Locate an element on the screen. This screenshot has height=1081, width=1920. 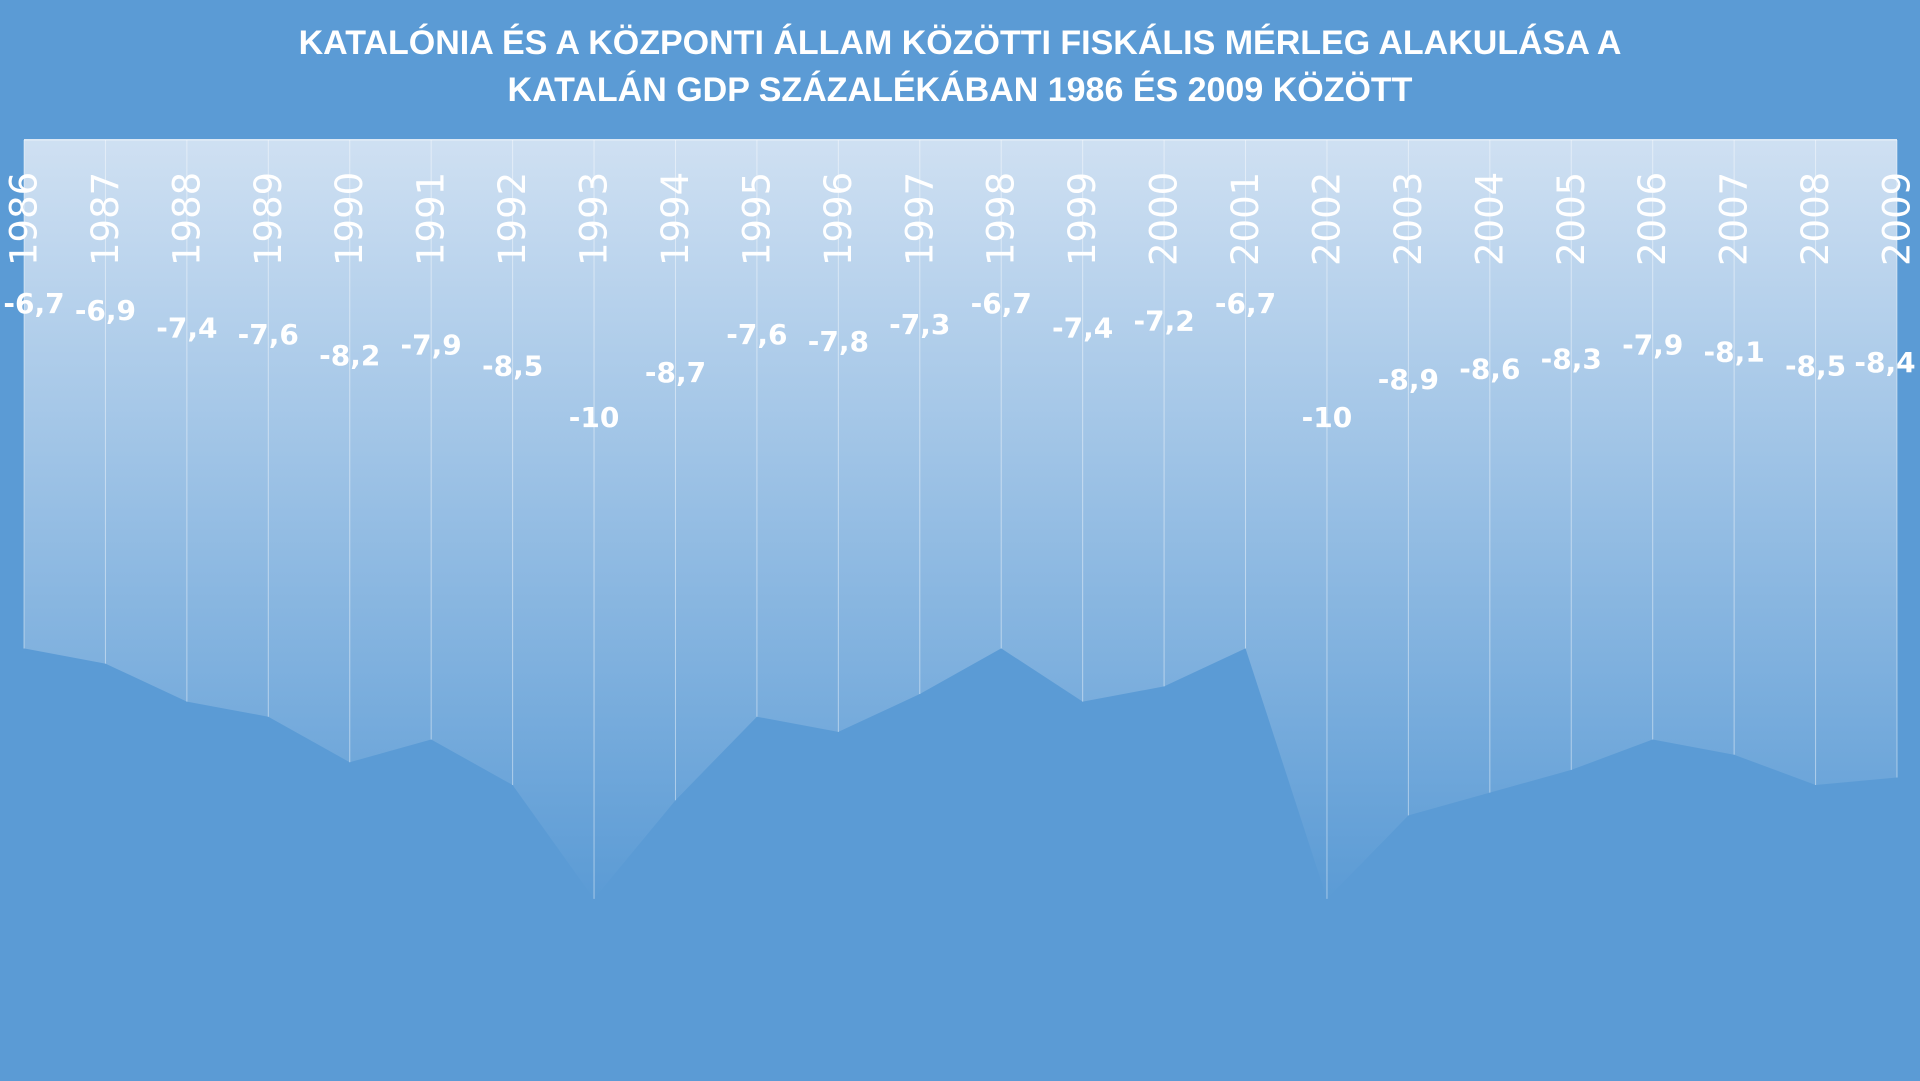
data-label: -7,2 is located at coordinates (1163, 320).